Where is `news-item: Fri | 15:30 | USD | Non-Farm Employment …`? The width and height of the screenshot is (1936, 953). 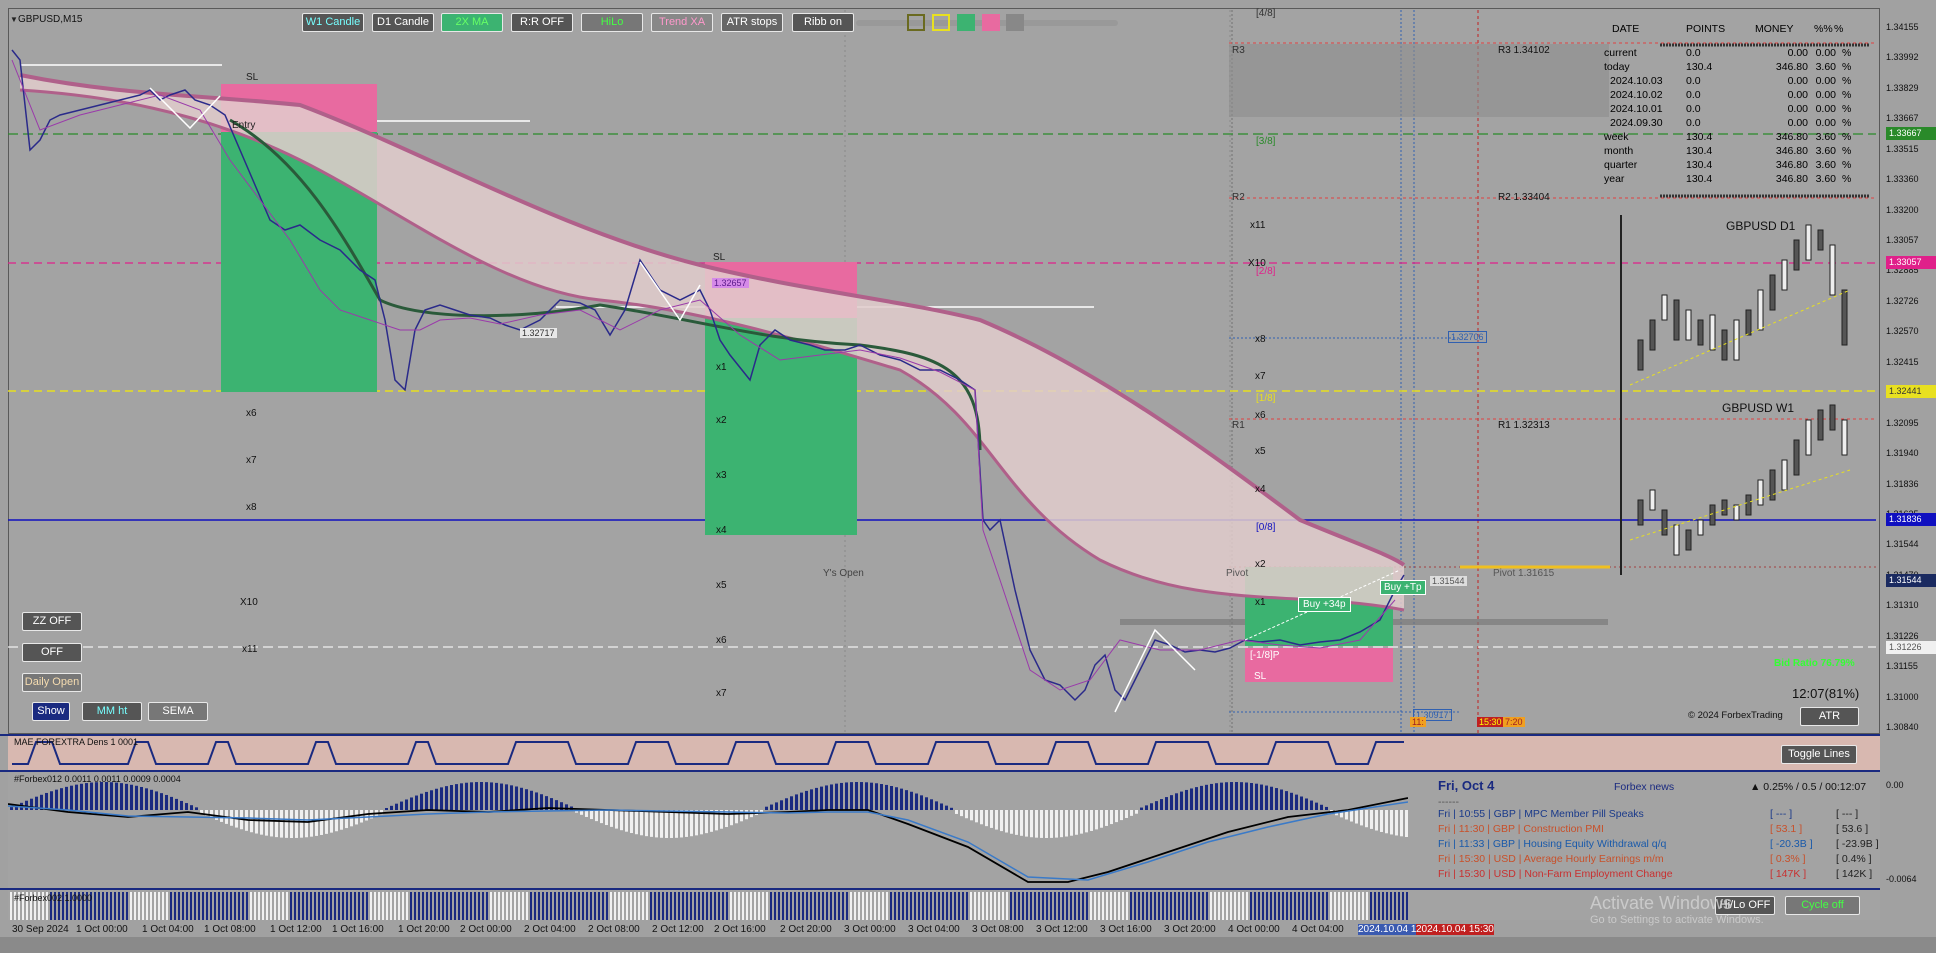 news-item: Fri | 15:30 | USD | Non-Farm Employment … is located at coordinates (1655, 874).